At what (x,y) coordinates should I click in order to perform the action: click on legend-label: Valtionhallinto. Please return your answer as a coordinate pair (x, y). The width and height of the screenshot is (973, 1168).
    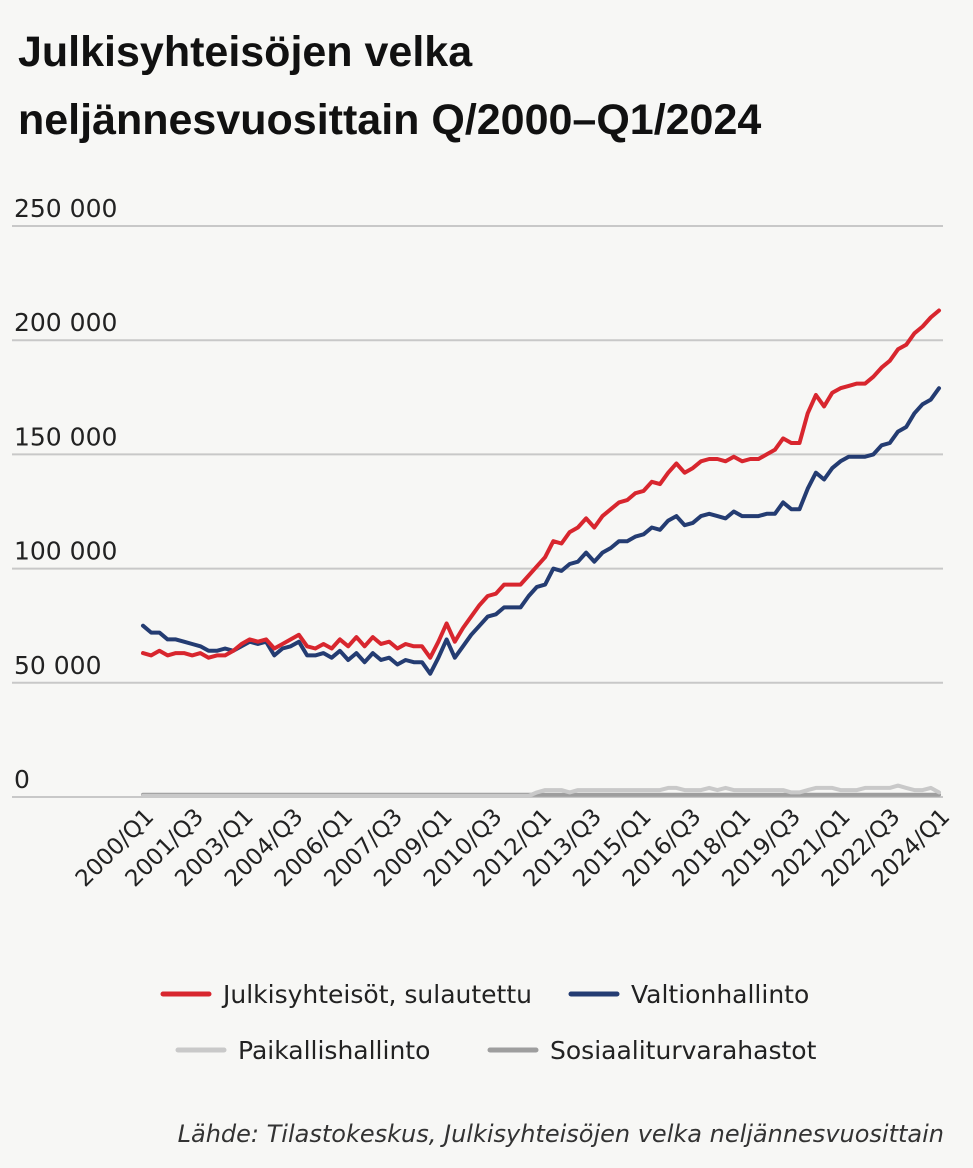
    Looking at the image, I should click on (720, 994).